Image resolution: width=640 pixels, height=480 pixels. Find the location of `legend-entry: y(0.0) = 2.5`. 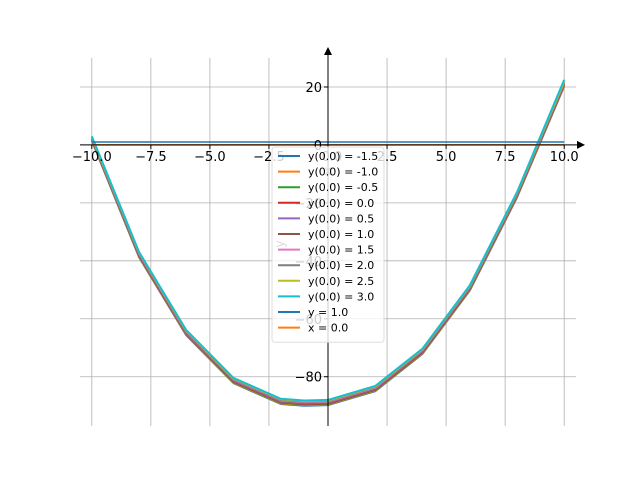

legend-entry: y(0.0) = 2.5 is located at coordinates (341, 281).